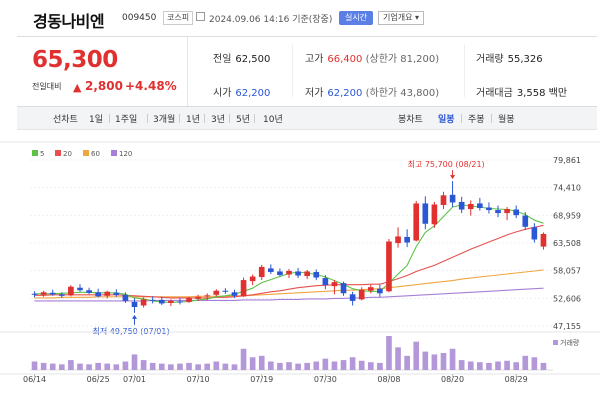  Describe the element at coordinates (193, 120) in the screenshot. I see `period-1y: 1년` at that location.